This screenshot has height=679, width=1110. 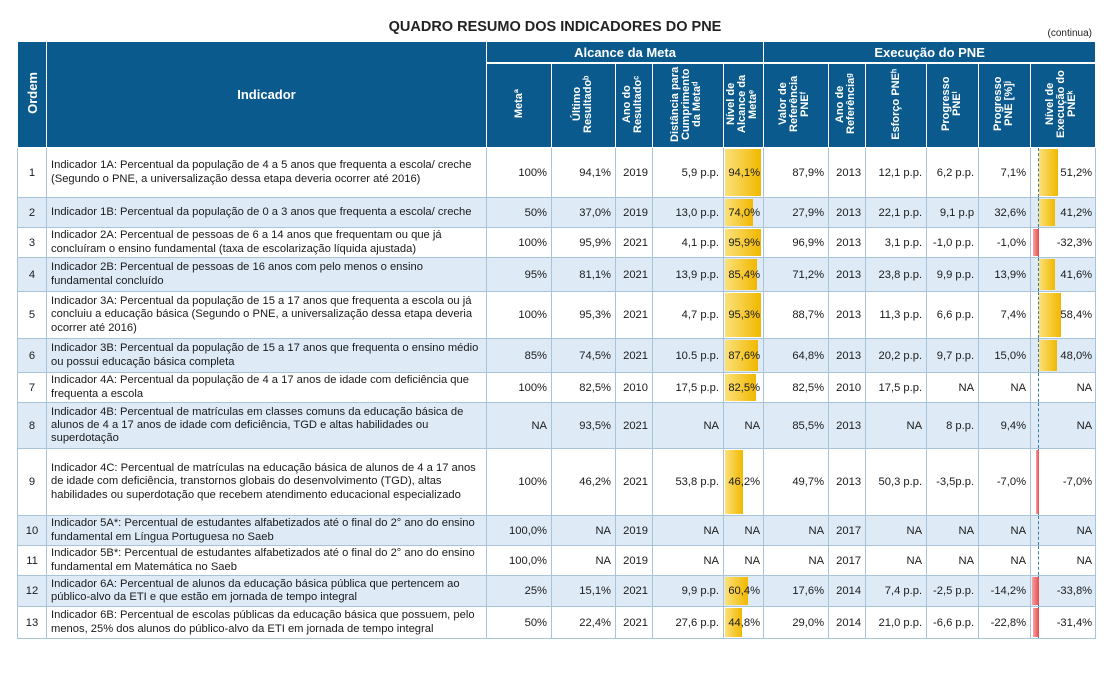 I want to click on row-nivel-alcance: 44,8%, so click(x=743, y=622).